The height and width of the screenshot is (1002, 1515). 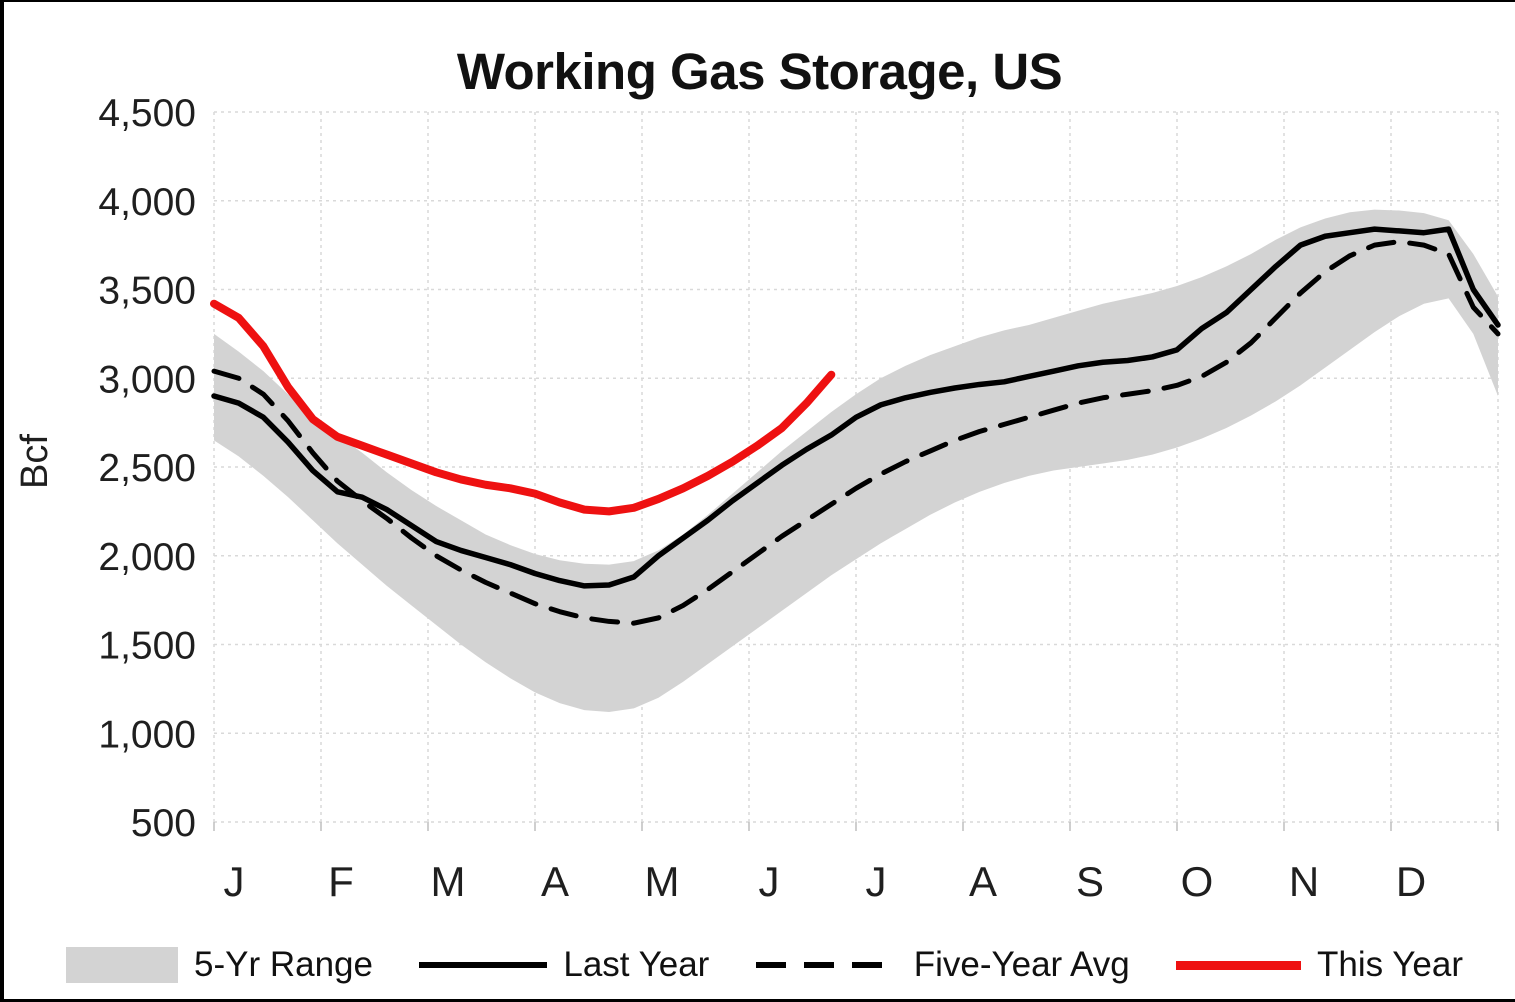 I want to click on x-tick-label: D, so click(x=1411, y=881).